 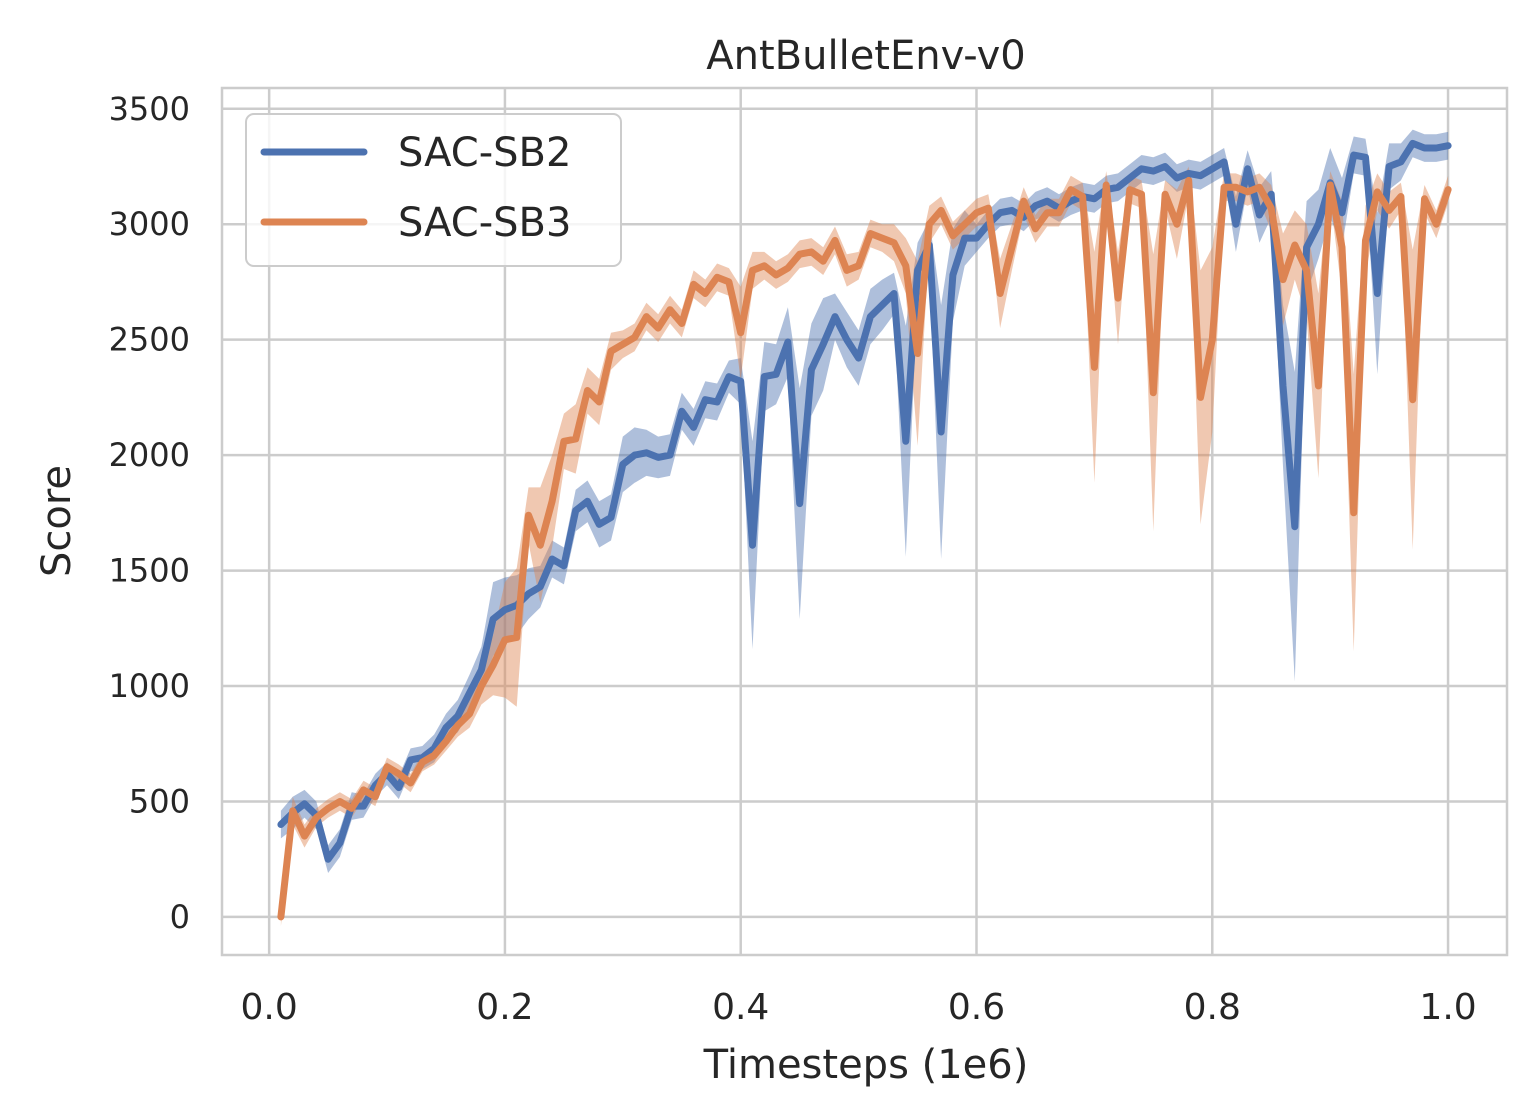 What do you see at coordinates (484, 153) in the screenshot?
I see `legend-label-sac-sb2: SAC-SB2` at bounding box center [484, 153].